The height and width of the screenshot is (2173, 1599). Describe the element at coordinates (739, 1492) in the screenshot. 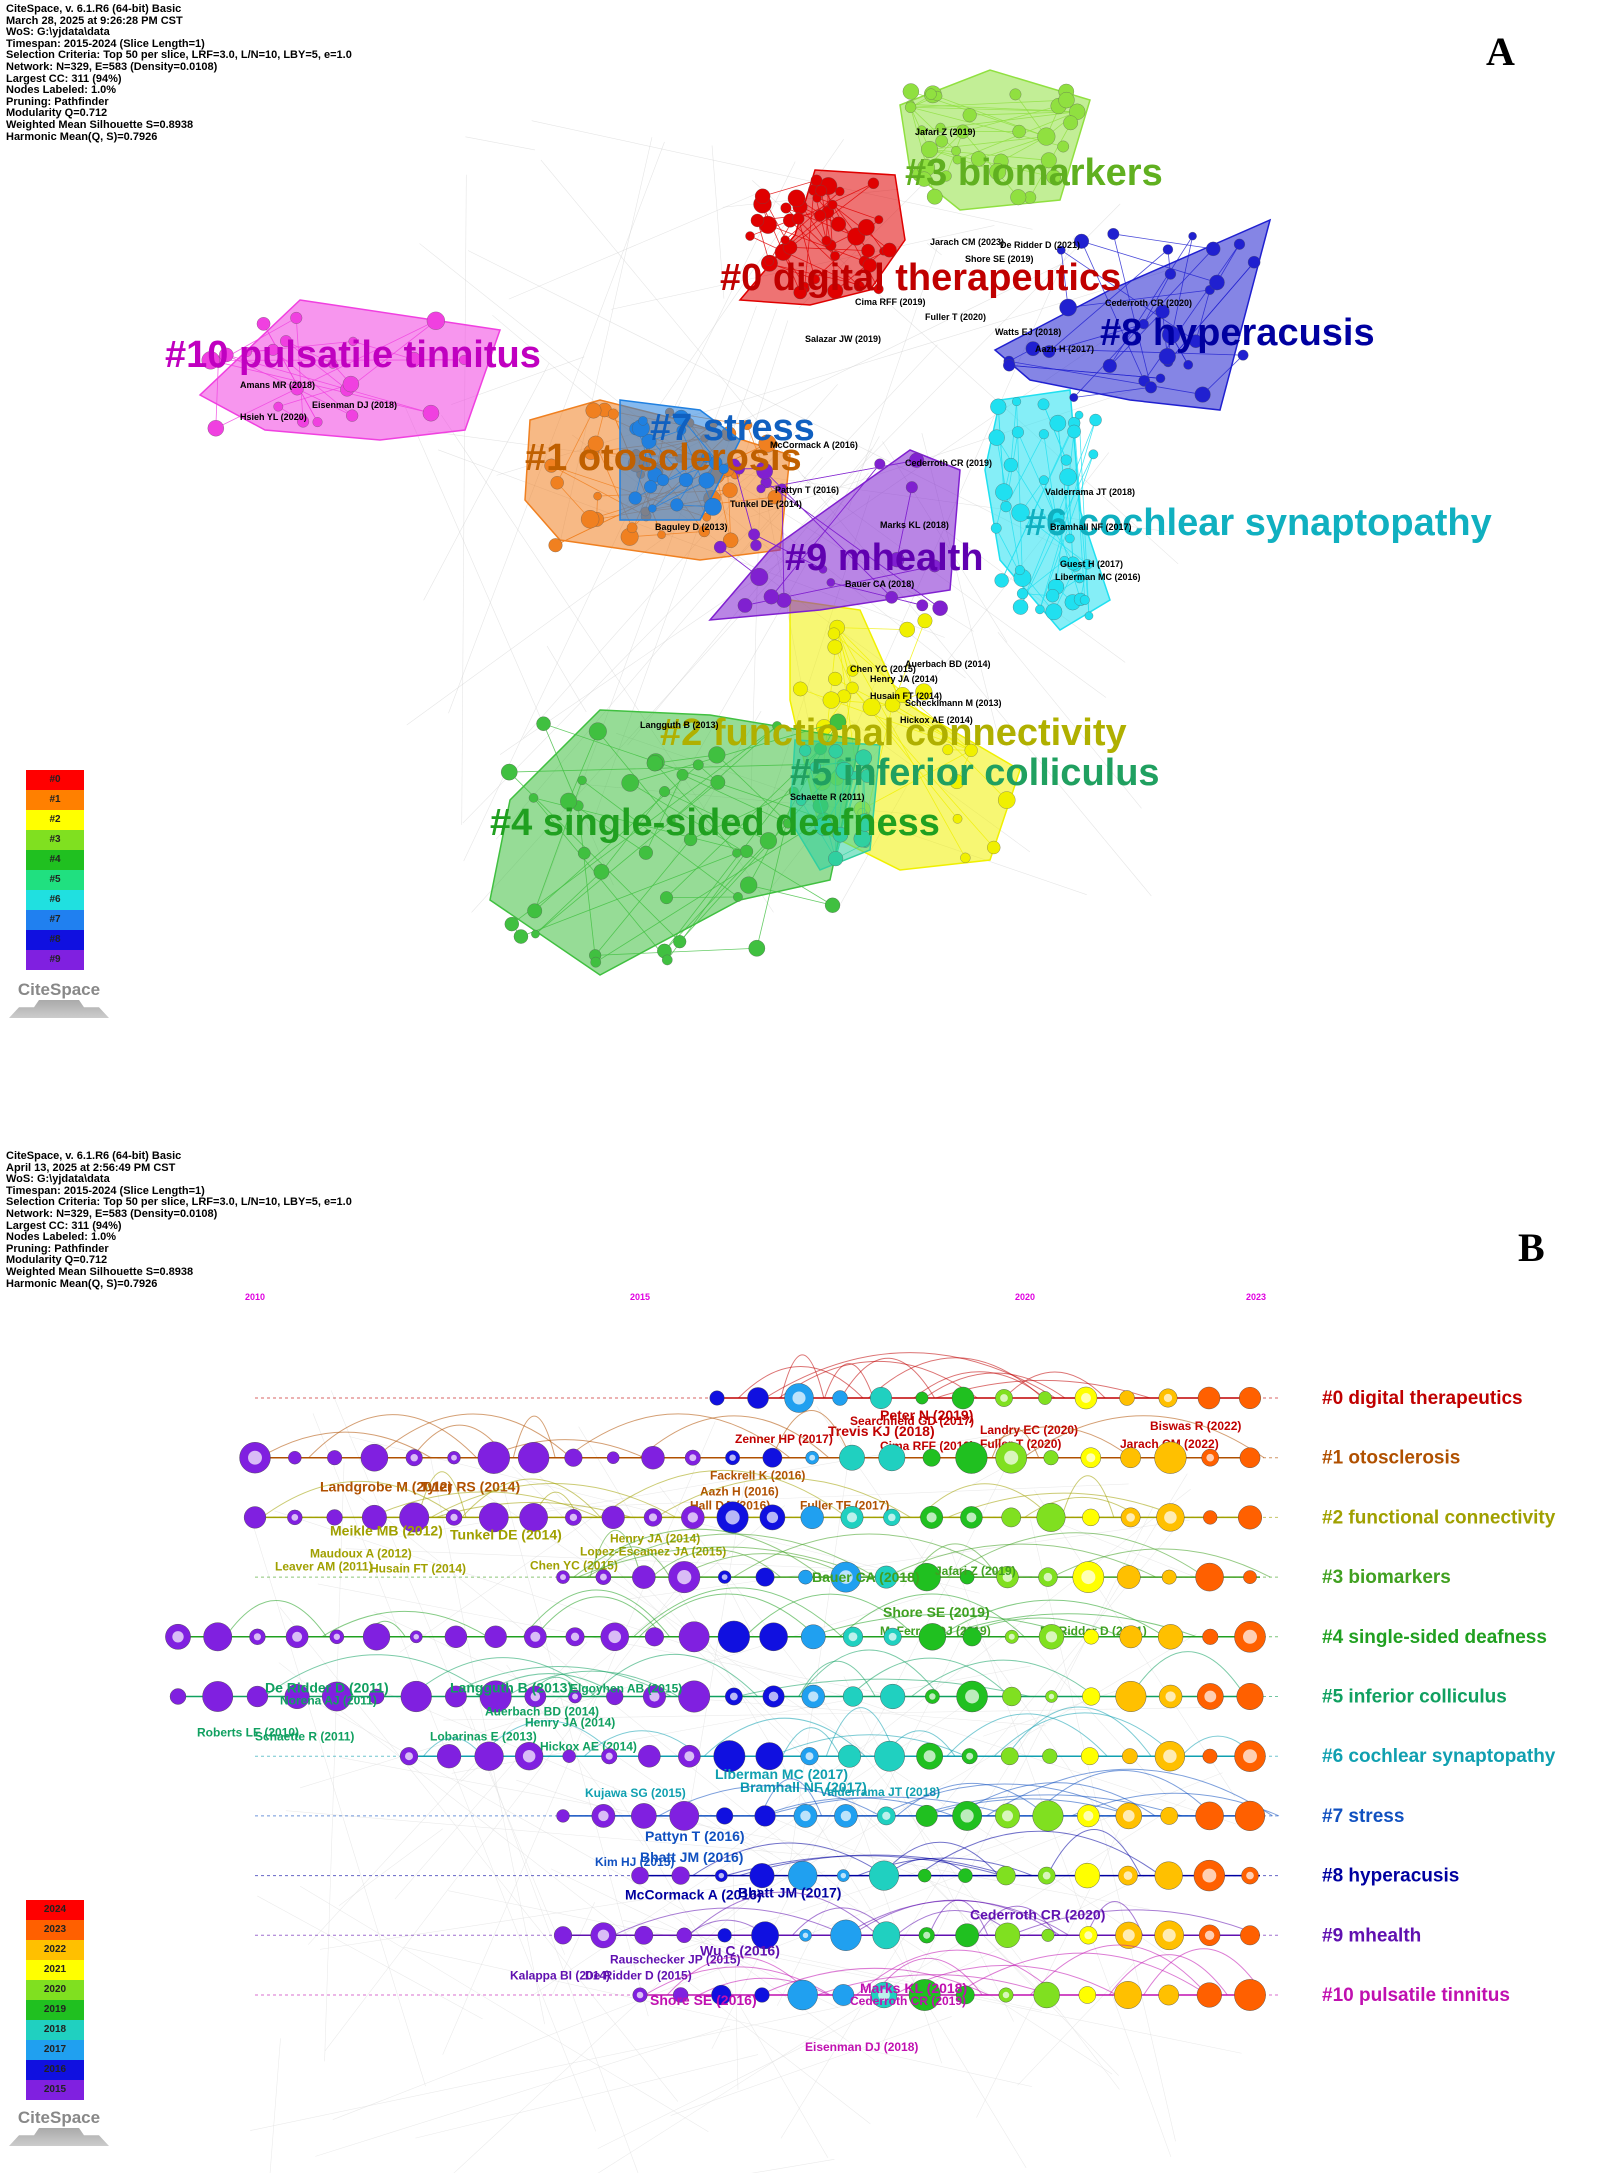

I see `paper-label: Aazh H (2016)` at that location.